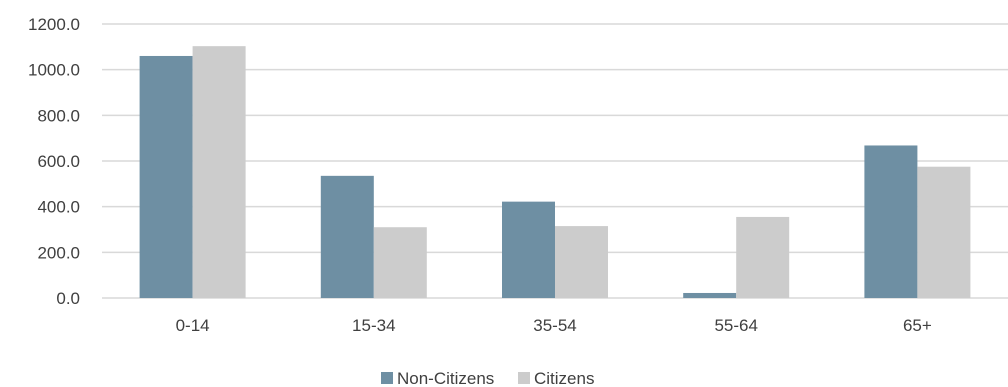  Describe the element at coordinates (373, 325) in the screenshot. I see `x-tick-label: 15-34` at that location.